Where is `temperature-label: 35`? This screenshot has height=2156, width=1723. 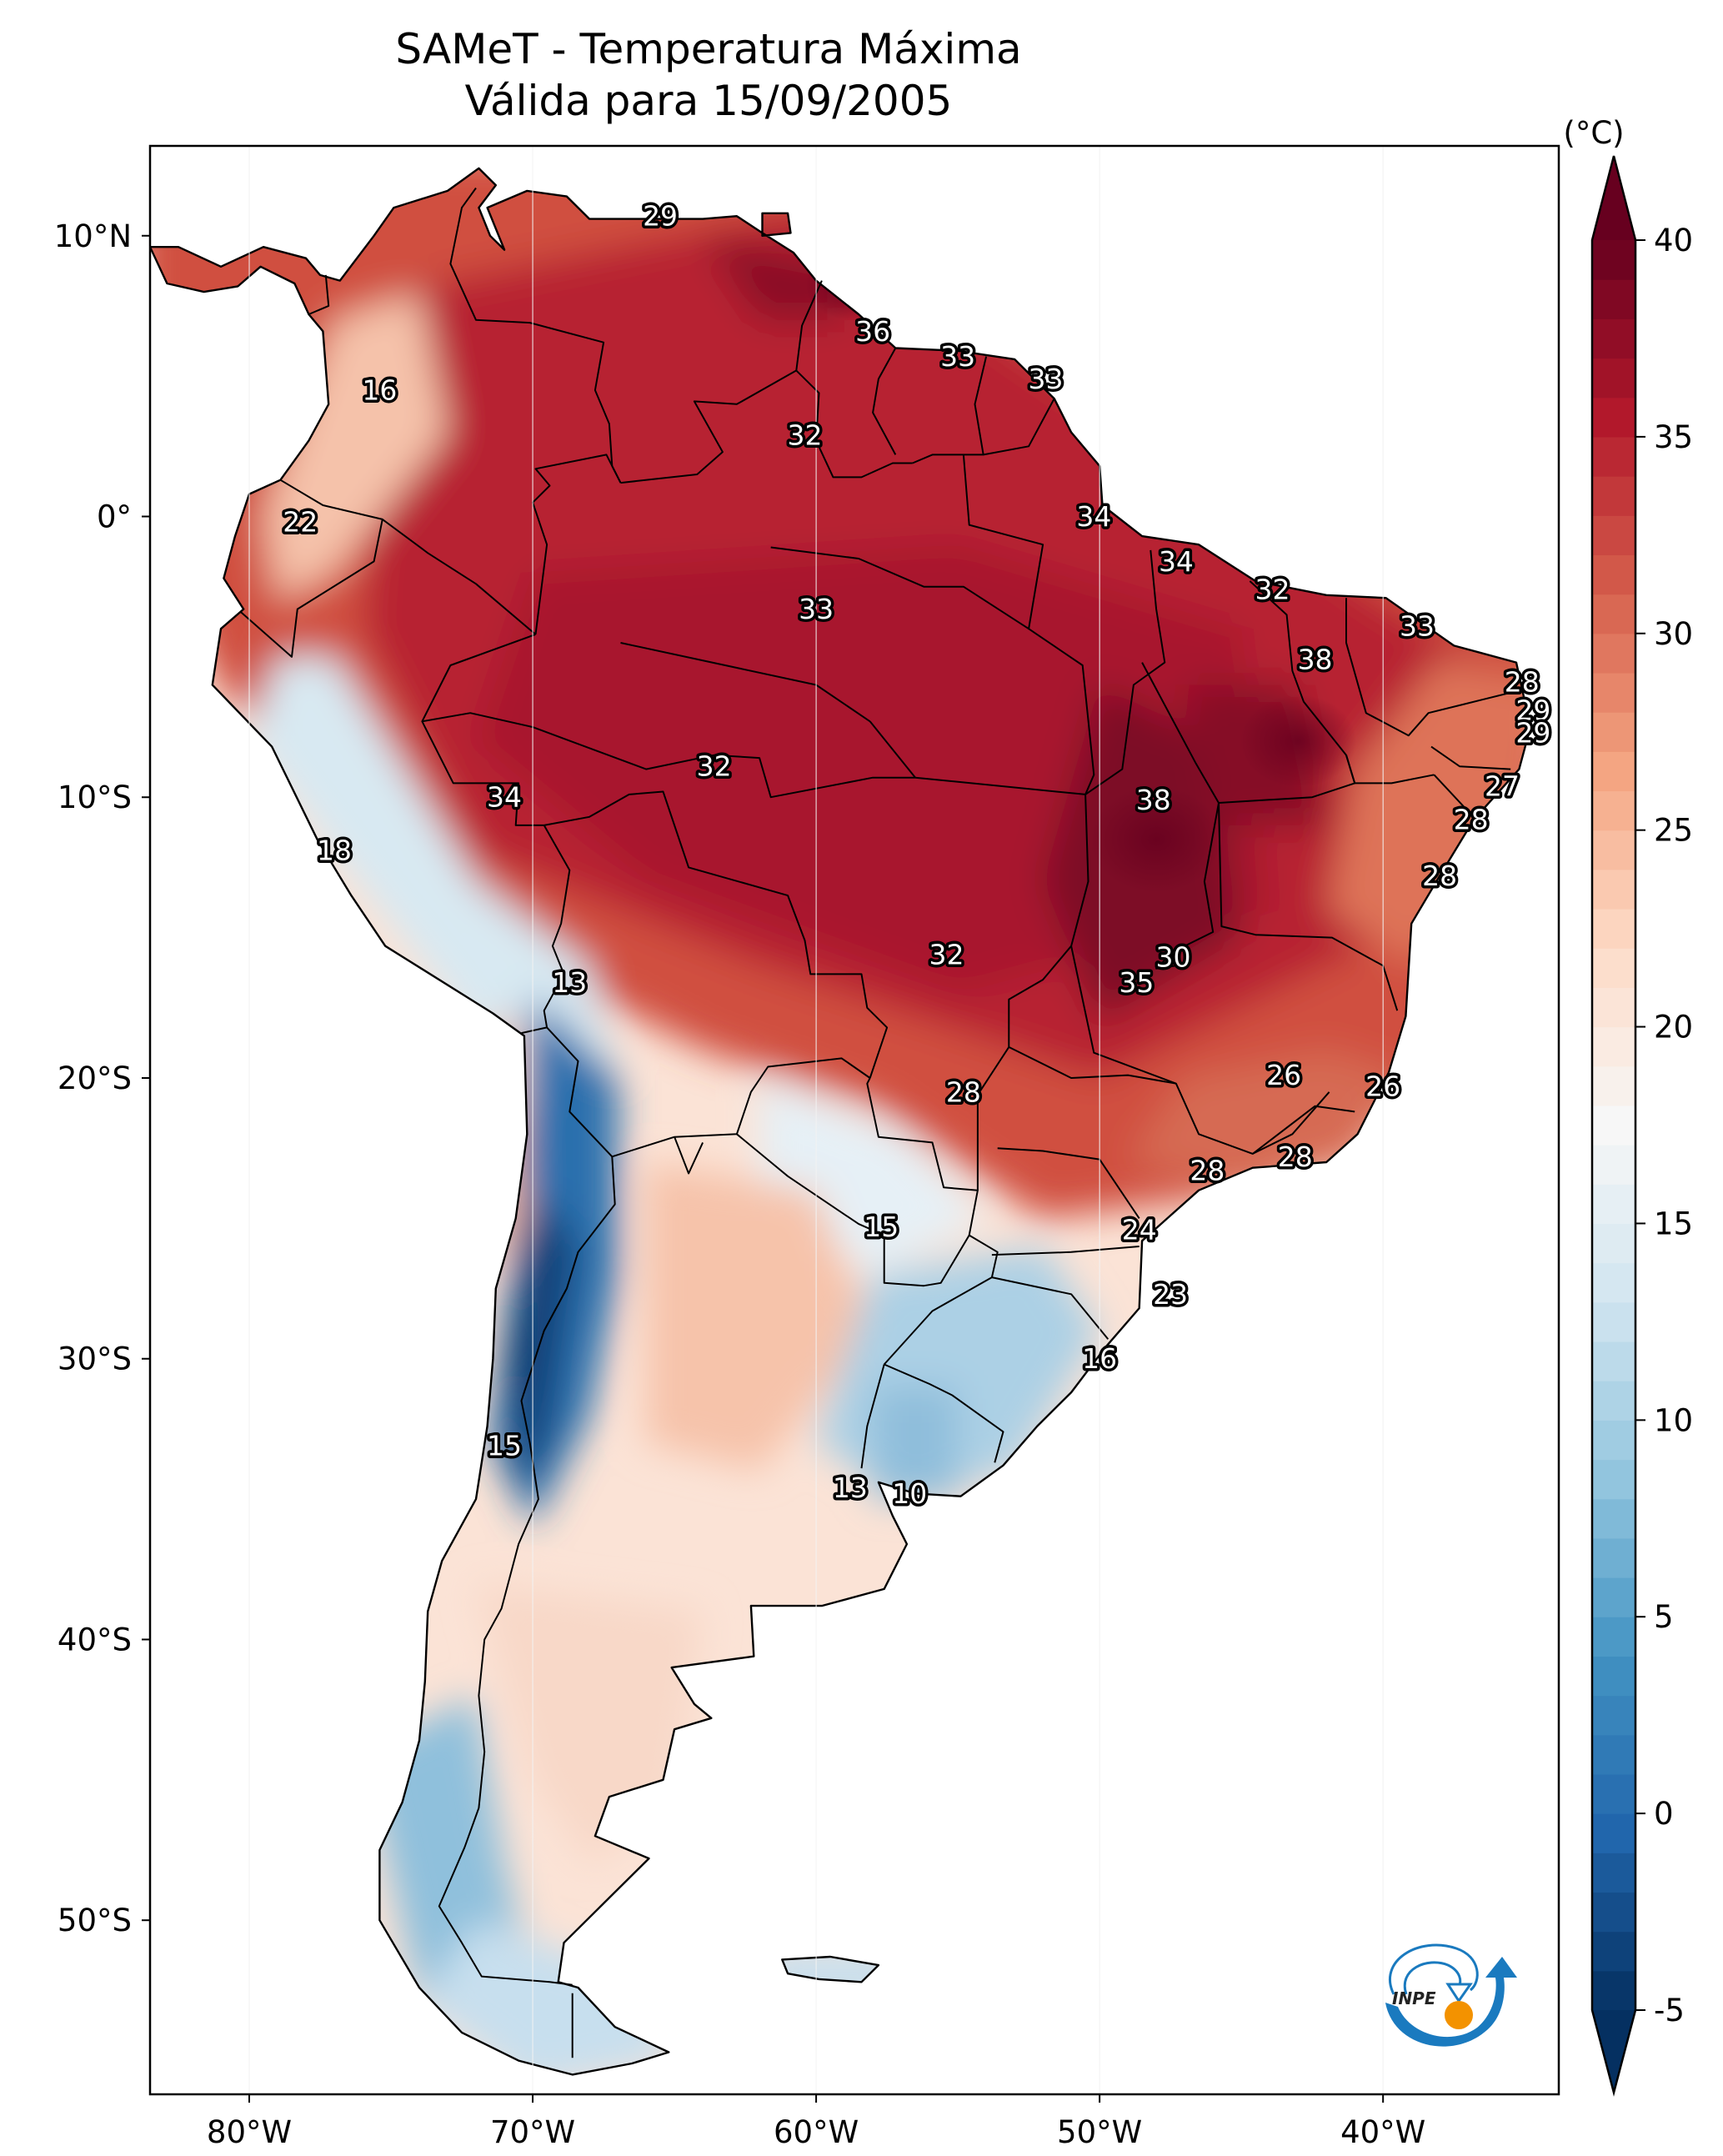 temperature-label: 35 is located at coordinates (1136, 982).